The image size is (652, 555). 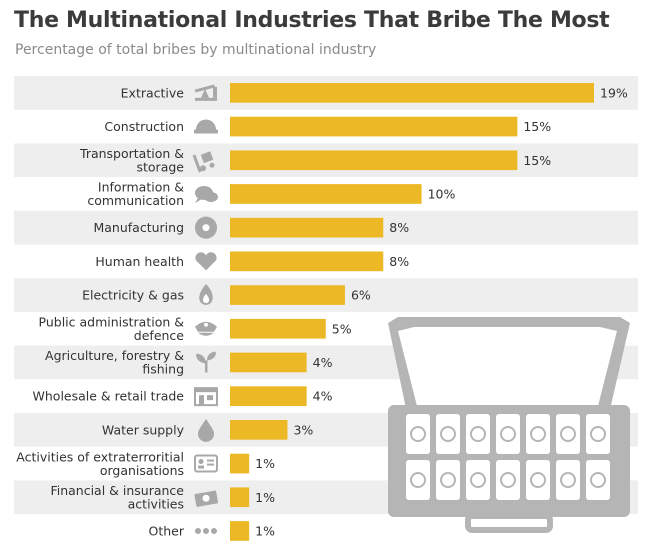 What do you see at coordinates (143, 429) in the screenshot?
I see `category-label: Water supply` at bounding box center [143, 429].